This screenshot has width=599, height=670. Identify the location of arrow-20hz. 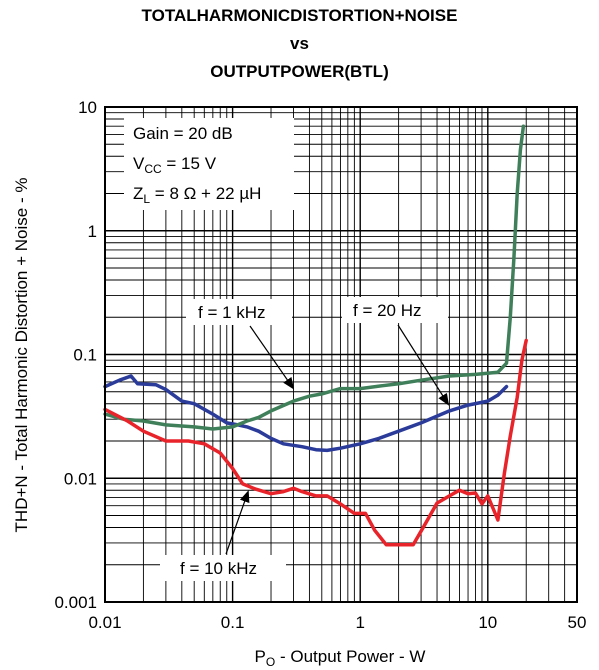
(423, 365).